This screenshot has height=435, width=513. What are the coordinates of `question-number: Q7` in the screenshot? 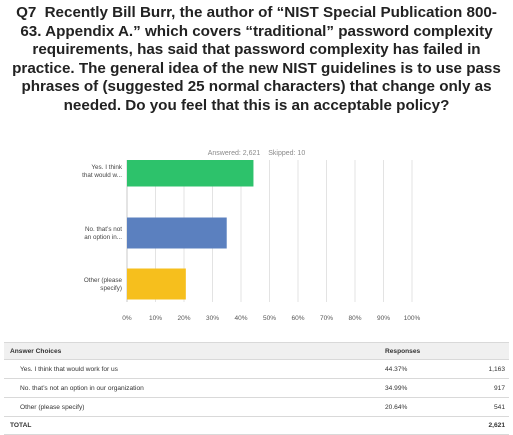 It's located at (26, 12).